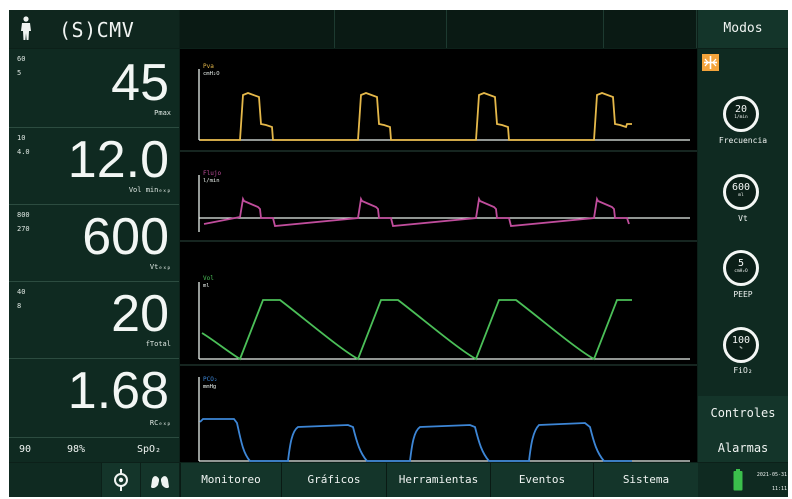 The width and height of the screenshot is (792, 499). I want to click on nebulizer-button, so click(121, 480).